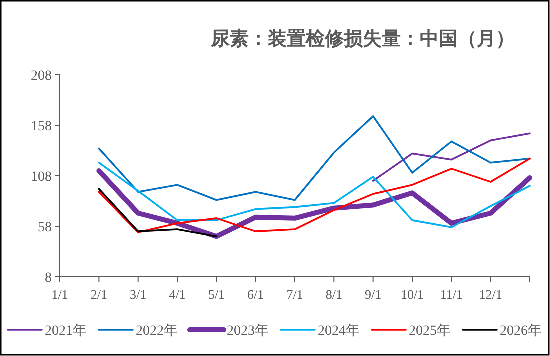 This screenshot has width=550, height=356. What do you see at coordinates (373, 294) in the screenshot?
I see `x-tick-label: 9/1` at bounding box center [373, 294].